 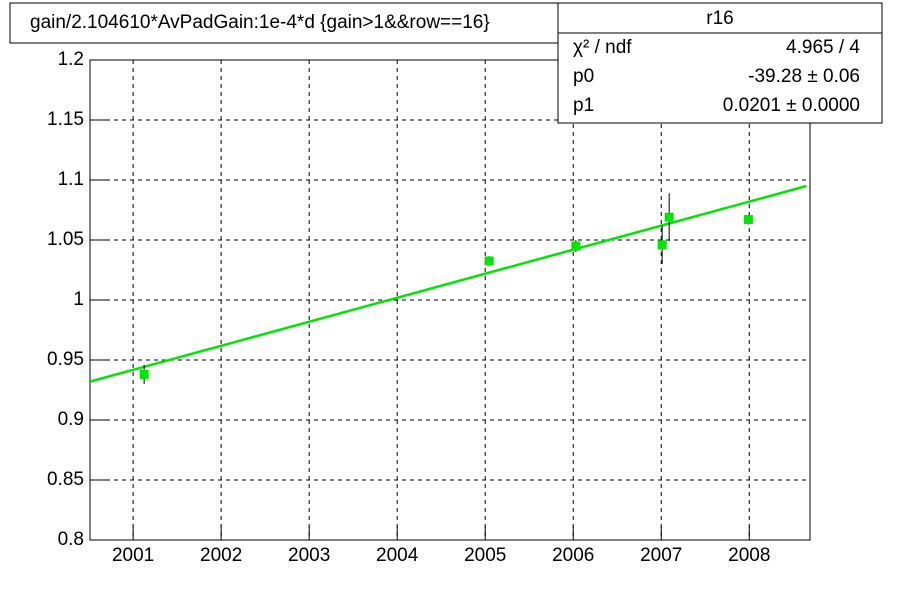 What do you see at coordinates (397, 555) in the screenshot?
I see `x-tick-label: 2004` at bounding box center [397, 555].